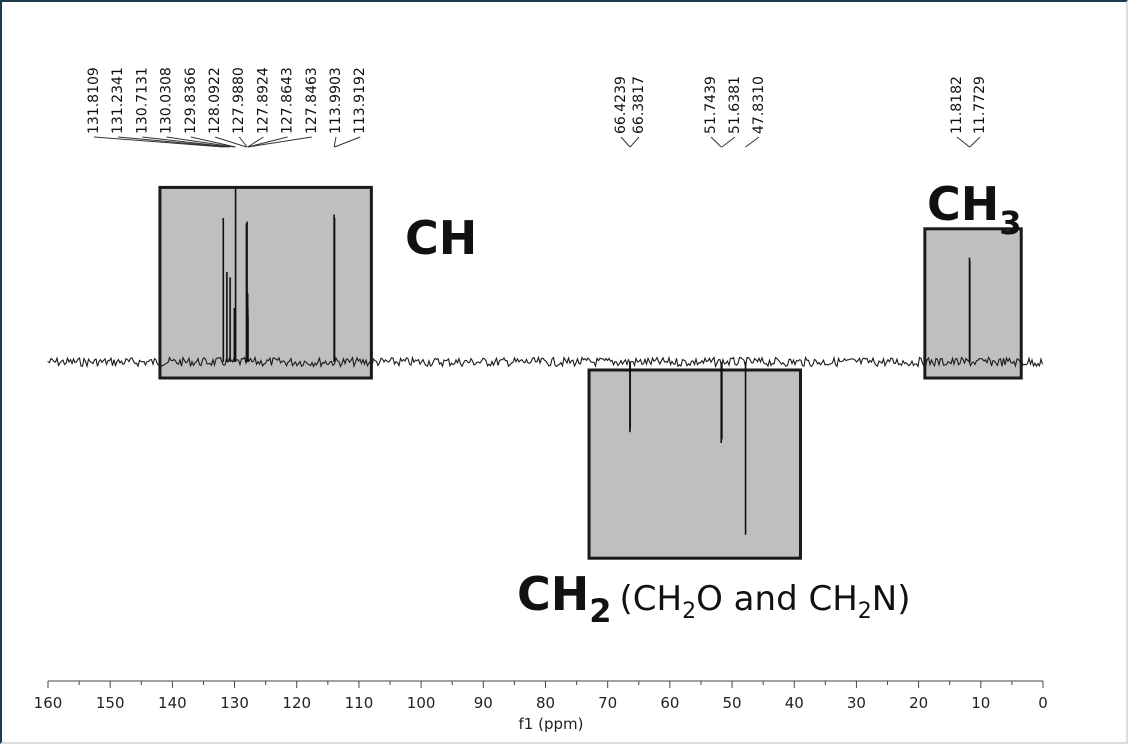 The image size is (1128, 746). What do you see at coordinates (980, 703) in the screenshot?
I see `x-tick-label: 10` at bounding box center [980, 703].